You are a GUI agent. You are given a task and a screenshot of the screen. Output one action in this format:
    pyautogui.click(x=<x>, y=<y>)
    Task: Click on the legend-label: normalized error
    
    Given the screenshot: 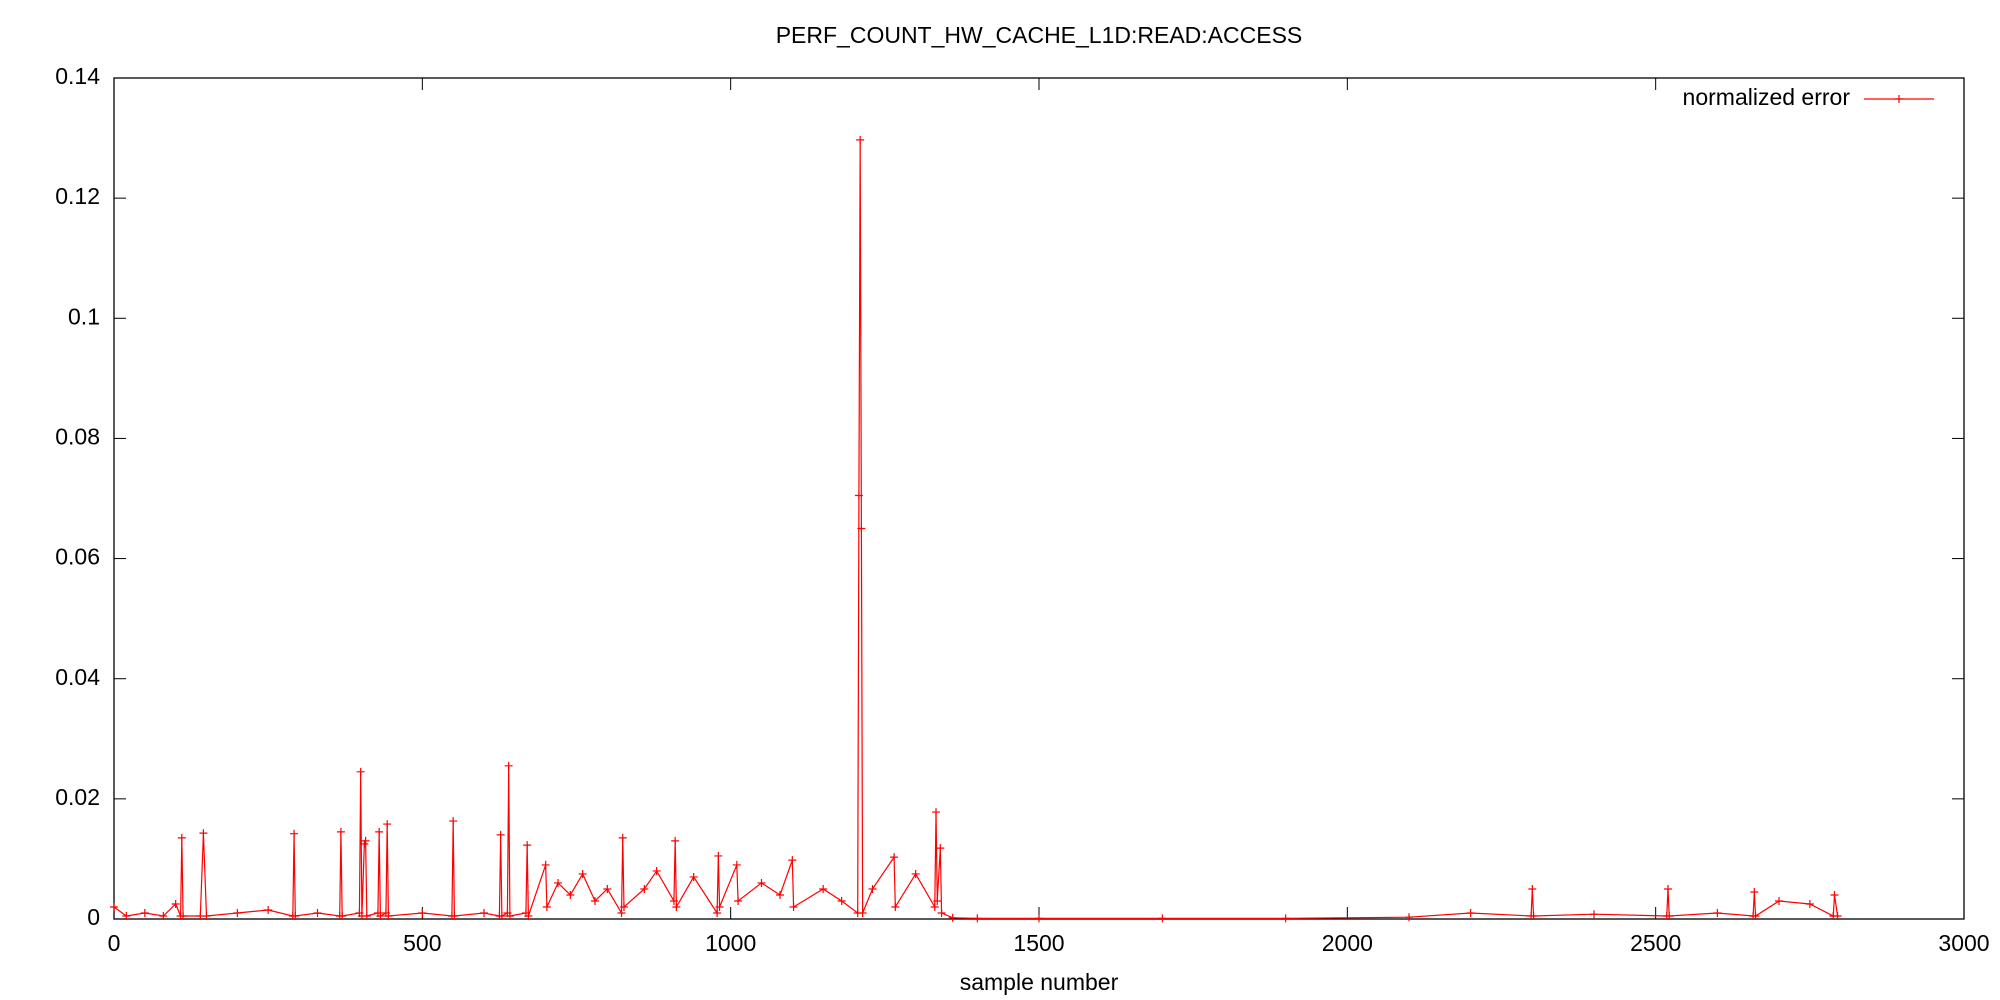 What is the action you would take?
    pyautogui.click(x=1767, y=97)
    